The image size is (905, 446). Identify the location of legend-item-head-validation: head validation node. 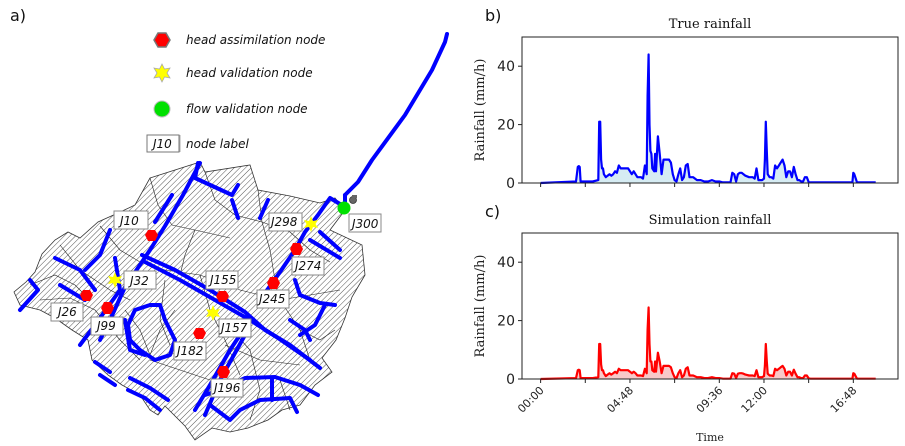
(233, 73).